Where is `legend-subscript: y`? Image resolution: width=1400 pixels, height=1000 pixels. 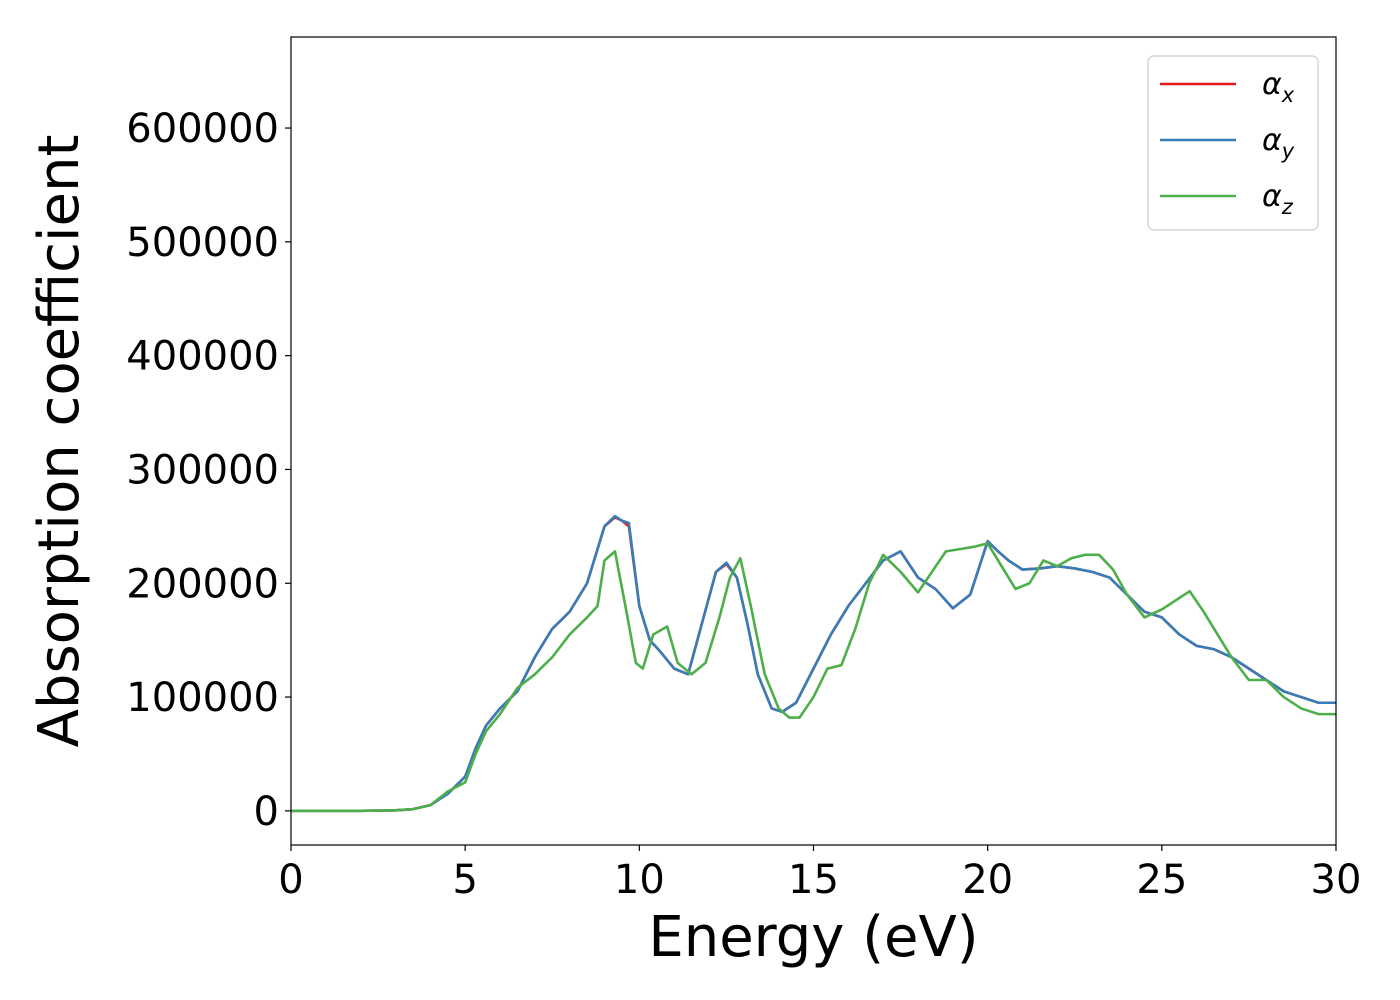
legend-subscript: y is located at coordinates (1288, 151).